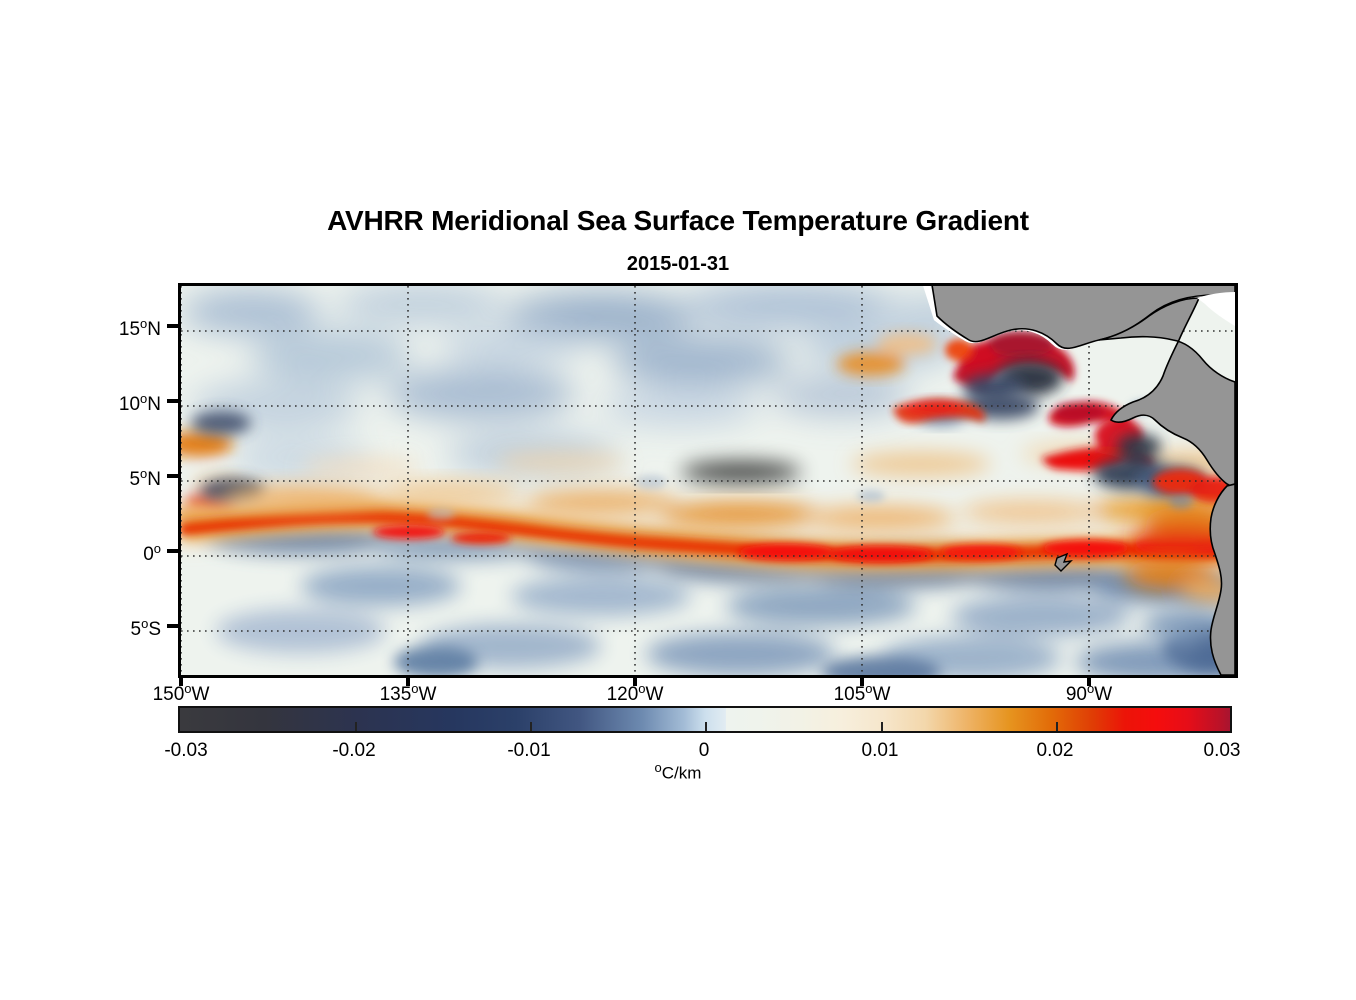 This screenshot has height=1000, width=1356. What do you see at coordinates (529, 750) in the screenshot?
I see `colorbar-label-minus001: -0.01` at bounding box center [529, 750].